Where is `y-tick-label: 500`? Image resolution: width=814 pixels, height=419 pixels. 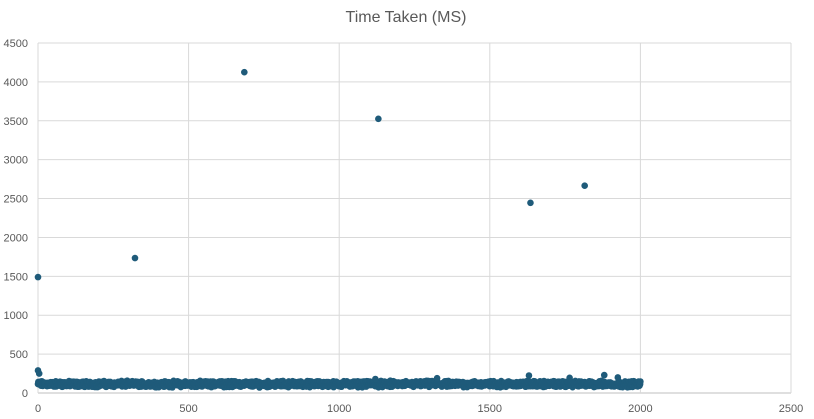
y-tick-label: 500 is located at coordinates (19, 355).